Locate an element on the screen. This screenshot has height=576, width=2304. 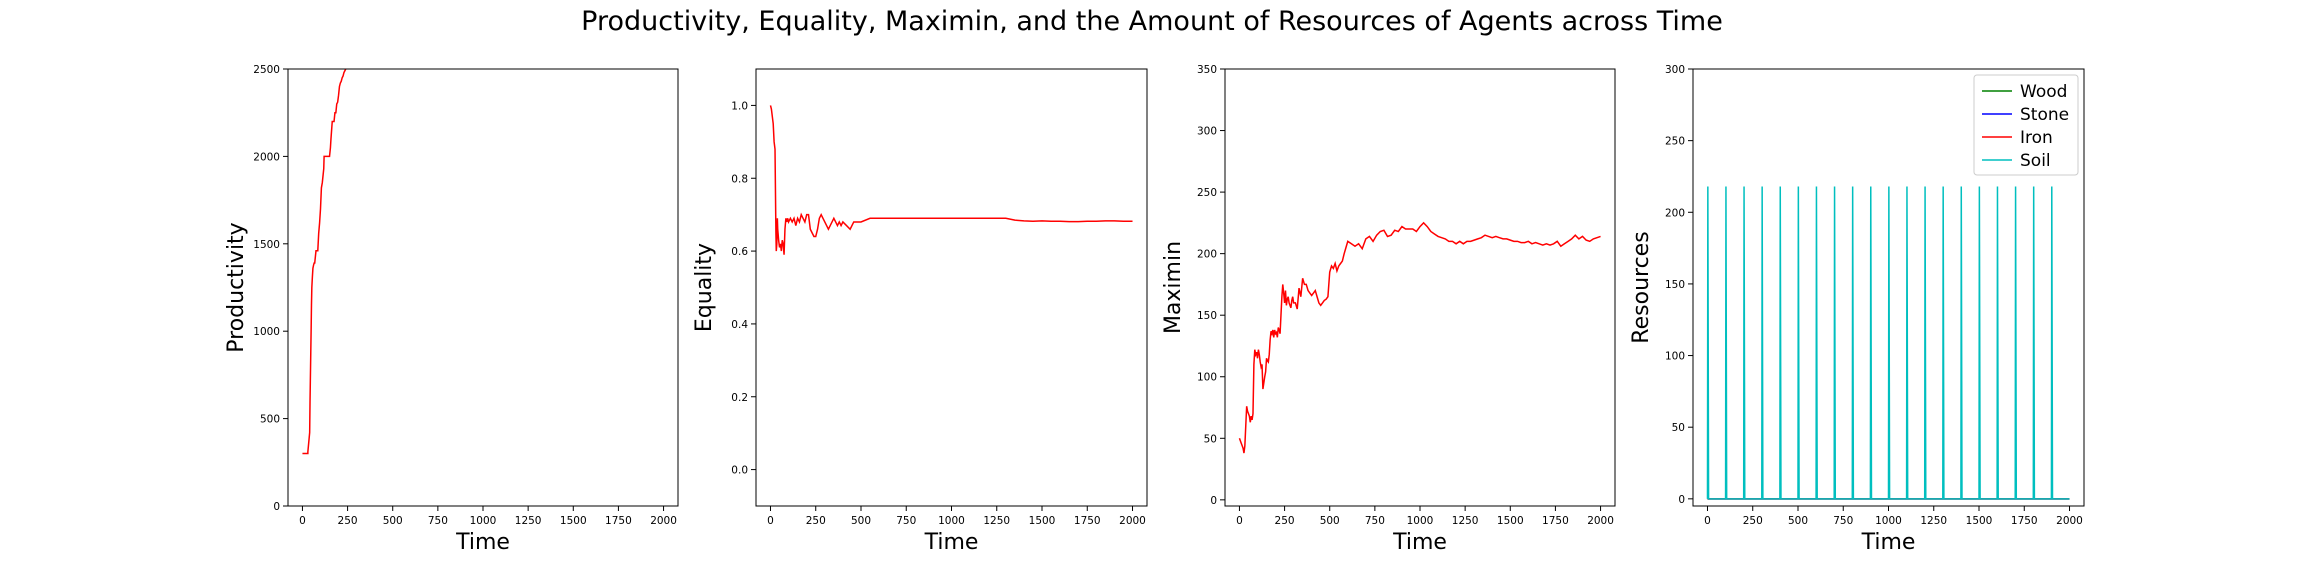
equality-xtick-label: 0 is located at coordinates (770, 521).